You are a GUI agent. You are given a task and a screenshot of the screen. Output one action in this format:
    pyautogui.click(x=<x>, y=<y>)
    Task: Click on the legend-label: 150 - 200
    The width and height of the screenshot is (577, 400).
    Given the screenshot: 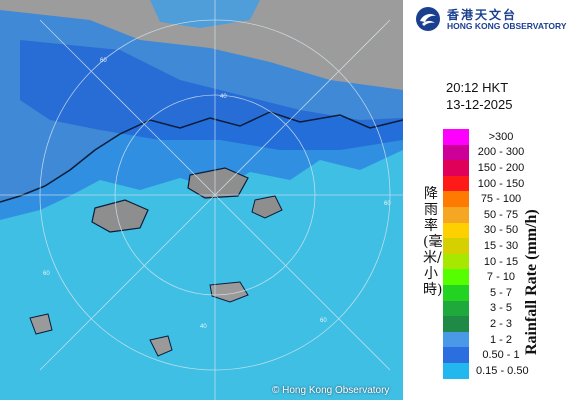 What is the action you would take?
    pyautogui.click(x=501, y=167)
    